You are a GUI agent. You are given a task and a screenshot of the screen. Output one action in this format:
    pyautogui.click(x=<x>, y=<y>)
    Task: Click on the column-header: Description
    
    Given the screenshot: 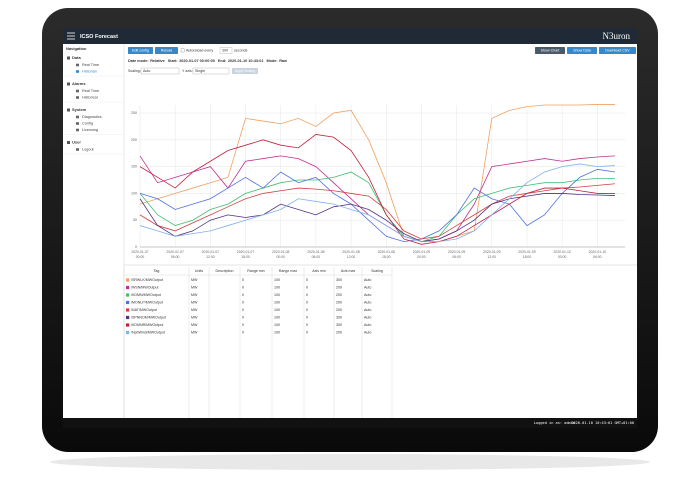 What is the action you would take?
    pyautogui.click(x=225, y=271)
    